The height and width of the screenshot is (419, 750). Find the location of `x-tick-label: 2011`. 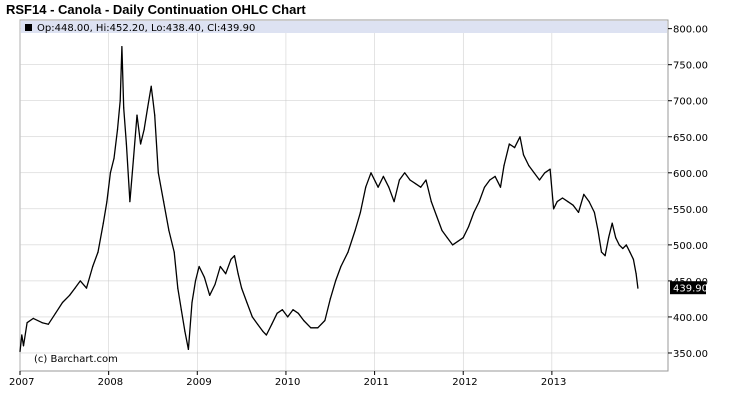

x-tick-label: 2011 is located at coordinates (376, 382).